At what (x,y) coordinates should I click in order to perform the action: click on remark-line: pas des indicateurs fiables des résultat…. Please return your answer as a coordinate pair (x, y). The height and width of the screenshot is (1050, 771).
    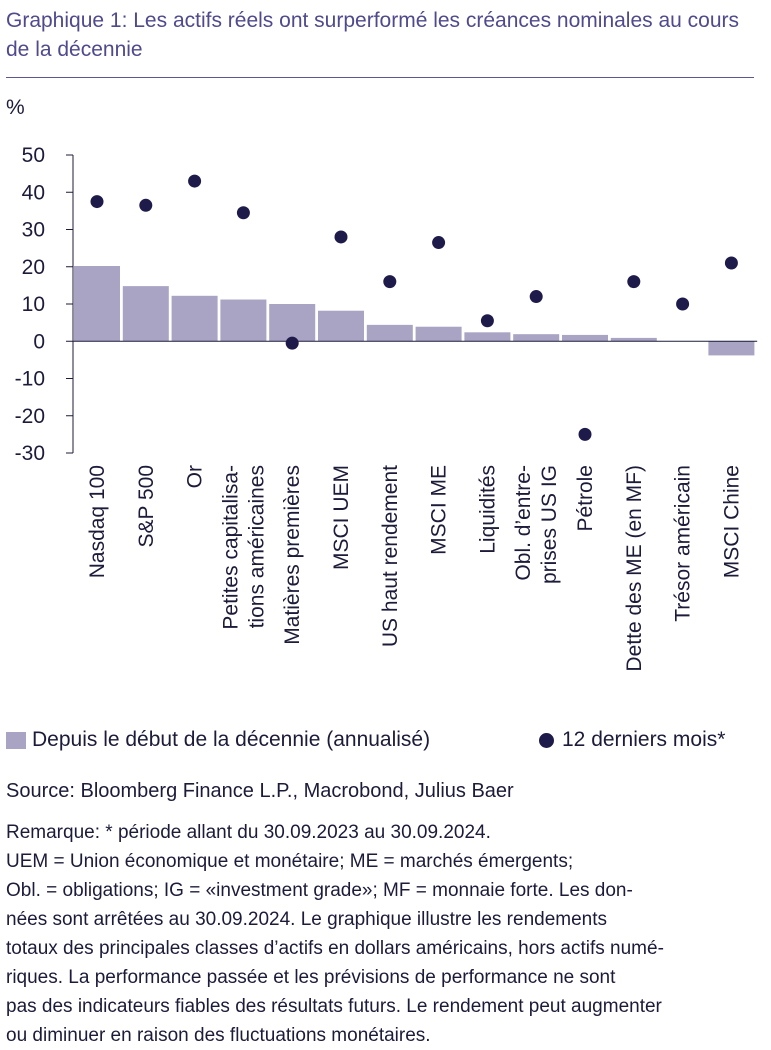
    Looking at the image, I should click on (334, 1006).